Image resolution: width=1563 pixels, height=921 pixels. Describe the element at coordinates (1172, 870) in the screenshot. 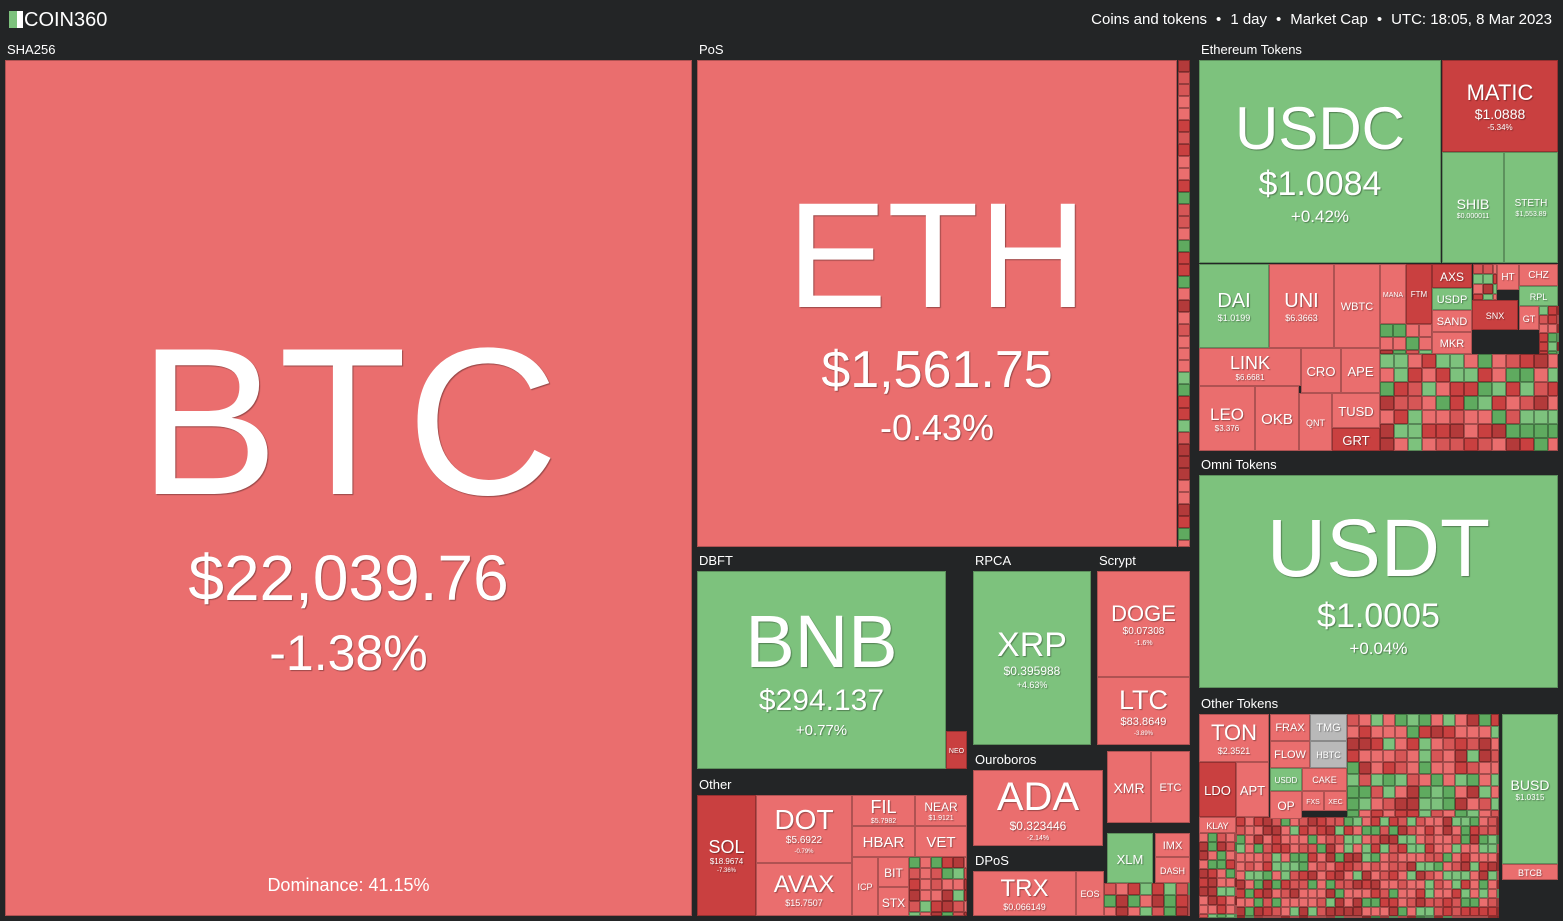

I see `coin-tile: DASH` at that location.